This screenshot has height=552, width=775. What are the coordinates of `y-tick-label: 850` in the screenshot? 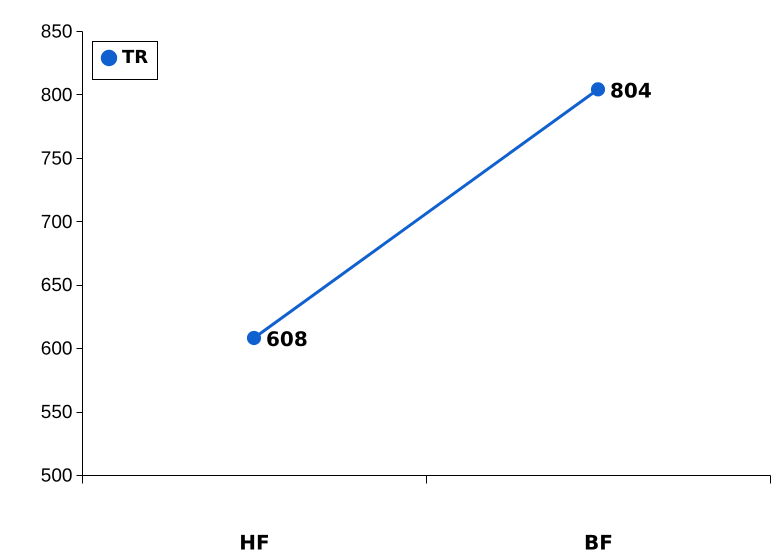 It's located at (56, 32).